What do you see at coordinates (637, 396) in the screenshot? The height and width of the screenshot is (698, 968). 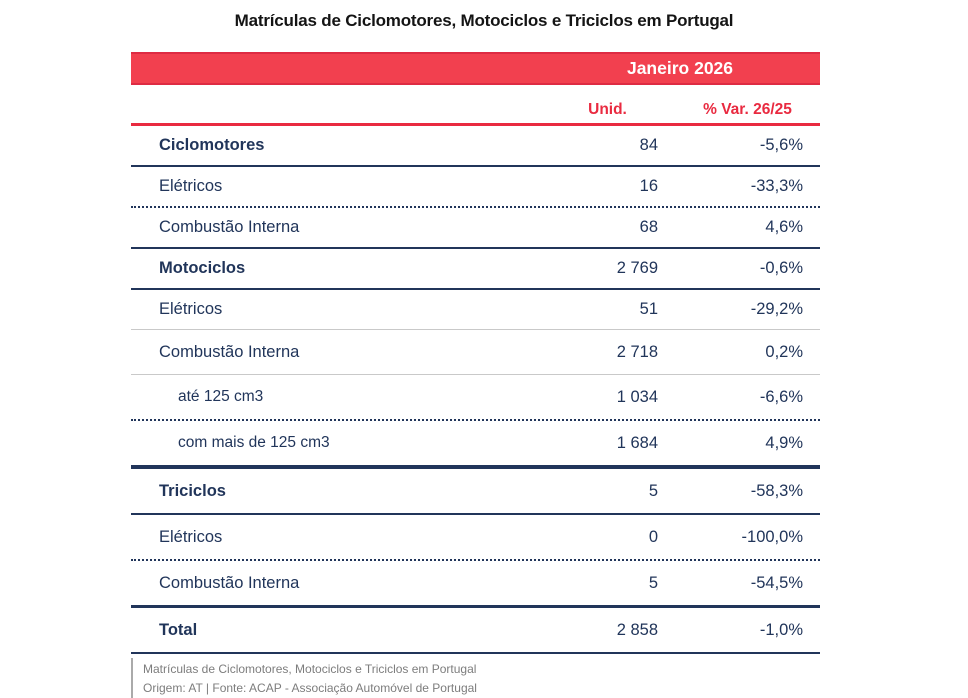 I see `row-units-value: 1 034` at bounding box center [637, 396].